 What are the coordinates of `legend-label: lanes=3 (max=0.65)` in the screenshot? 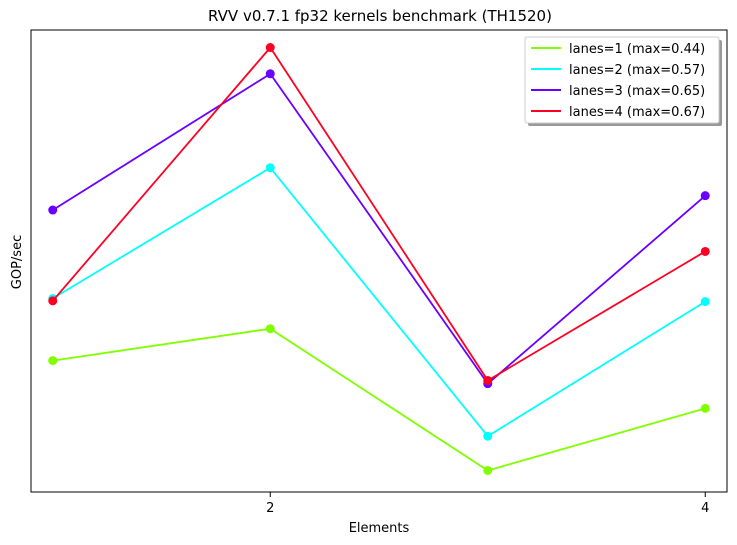 It's located at (637, 91).